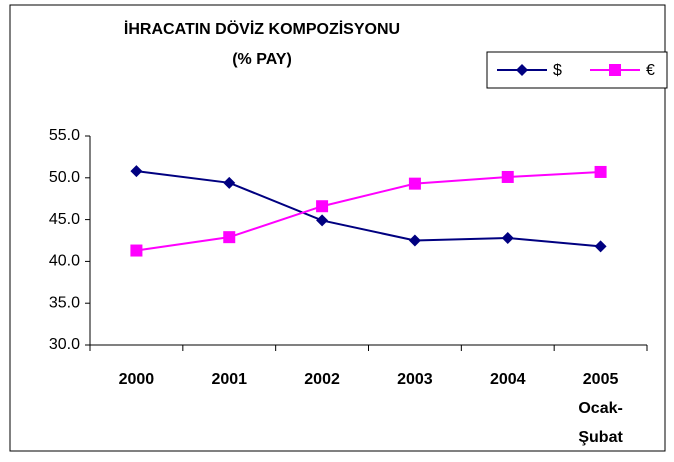 This screenshot has height=462, width=674. I want to click on x-tick-label-line: Ocak-, so click(600, 408).